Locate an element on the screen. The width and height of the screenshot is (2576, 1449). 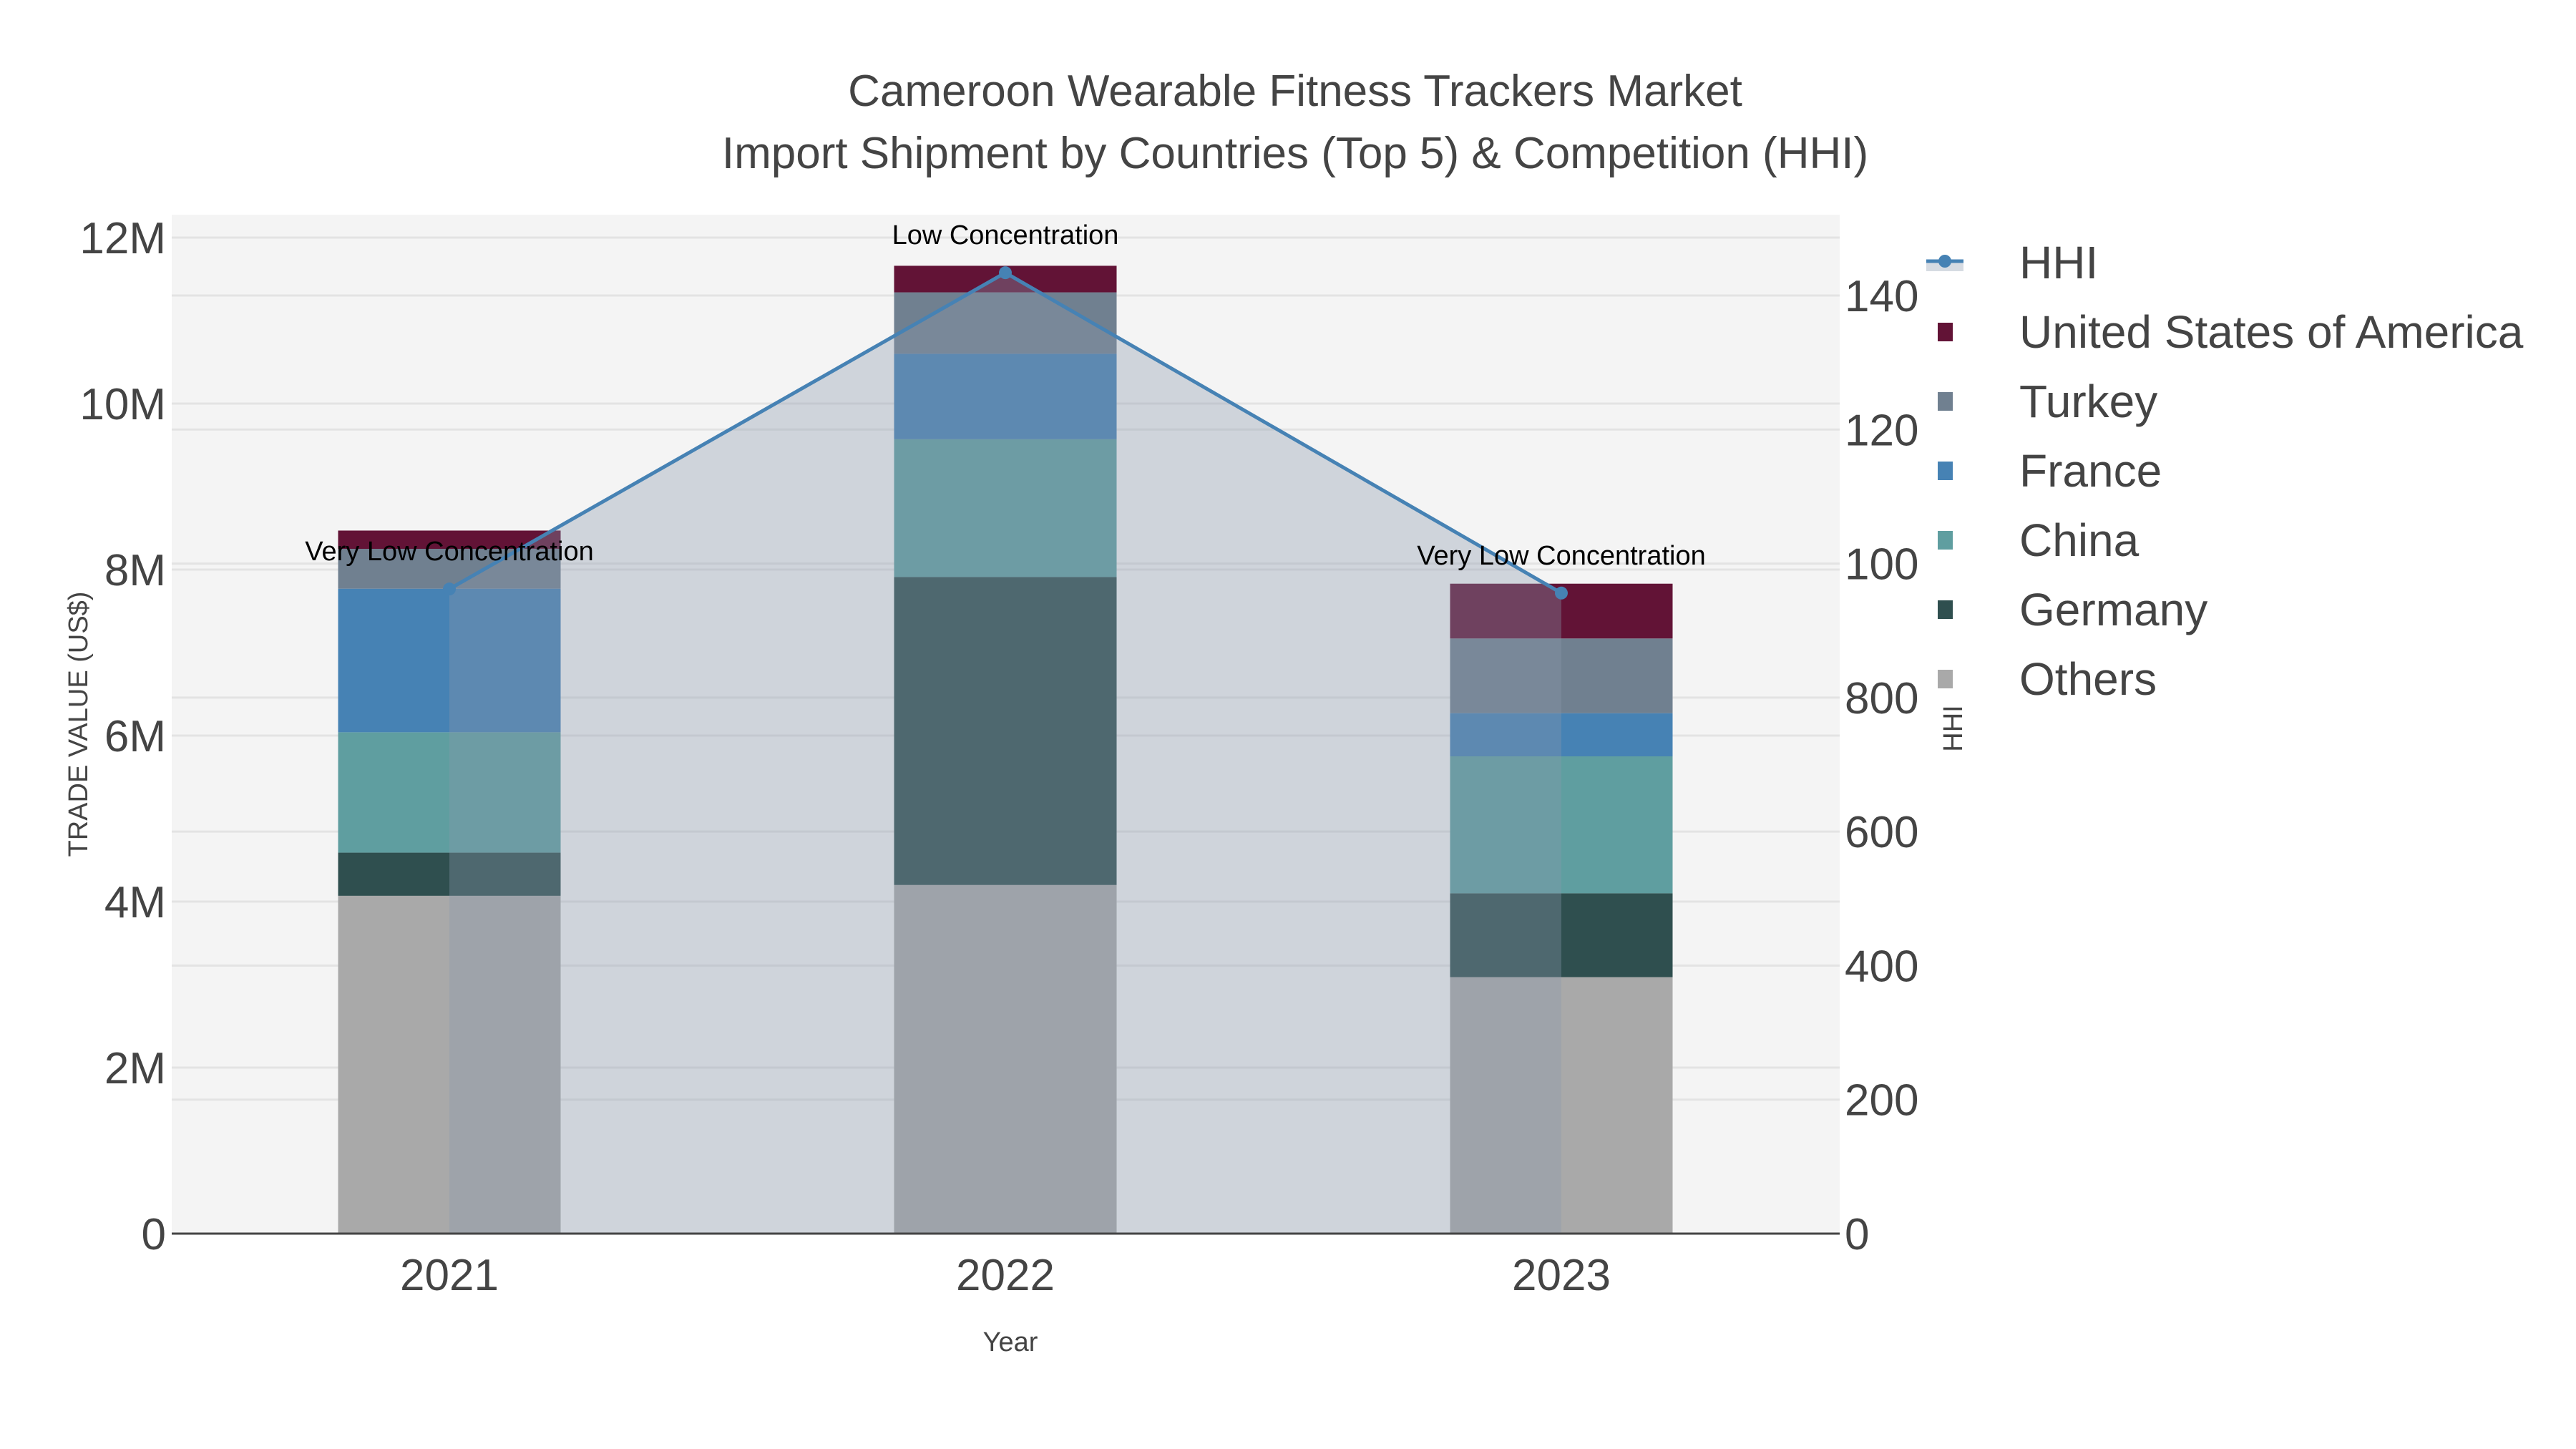
y-tick-label: 2M is located at coordinates (135, 1068).